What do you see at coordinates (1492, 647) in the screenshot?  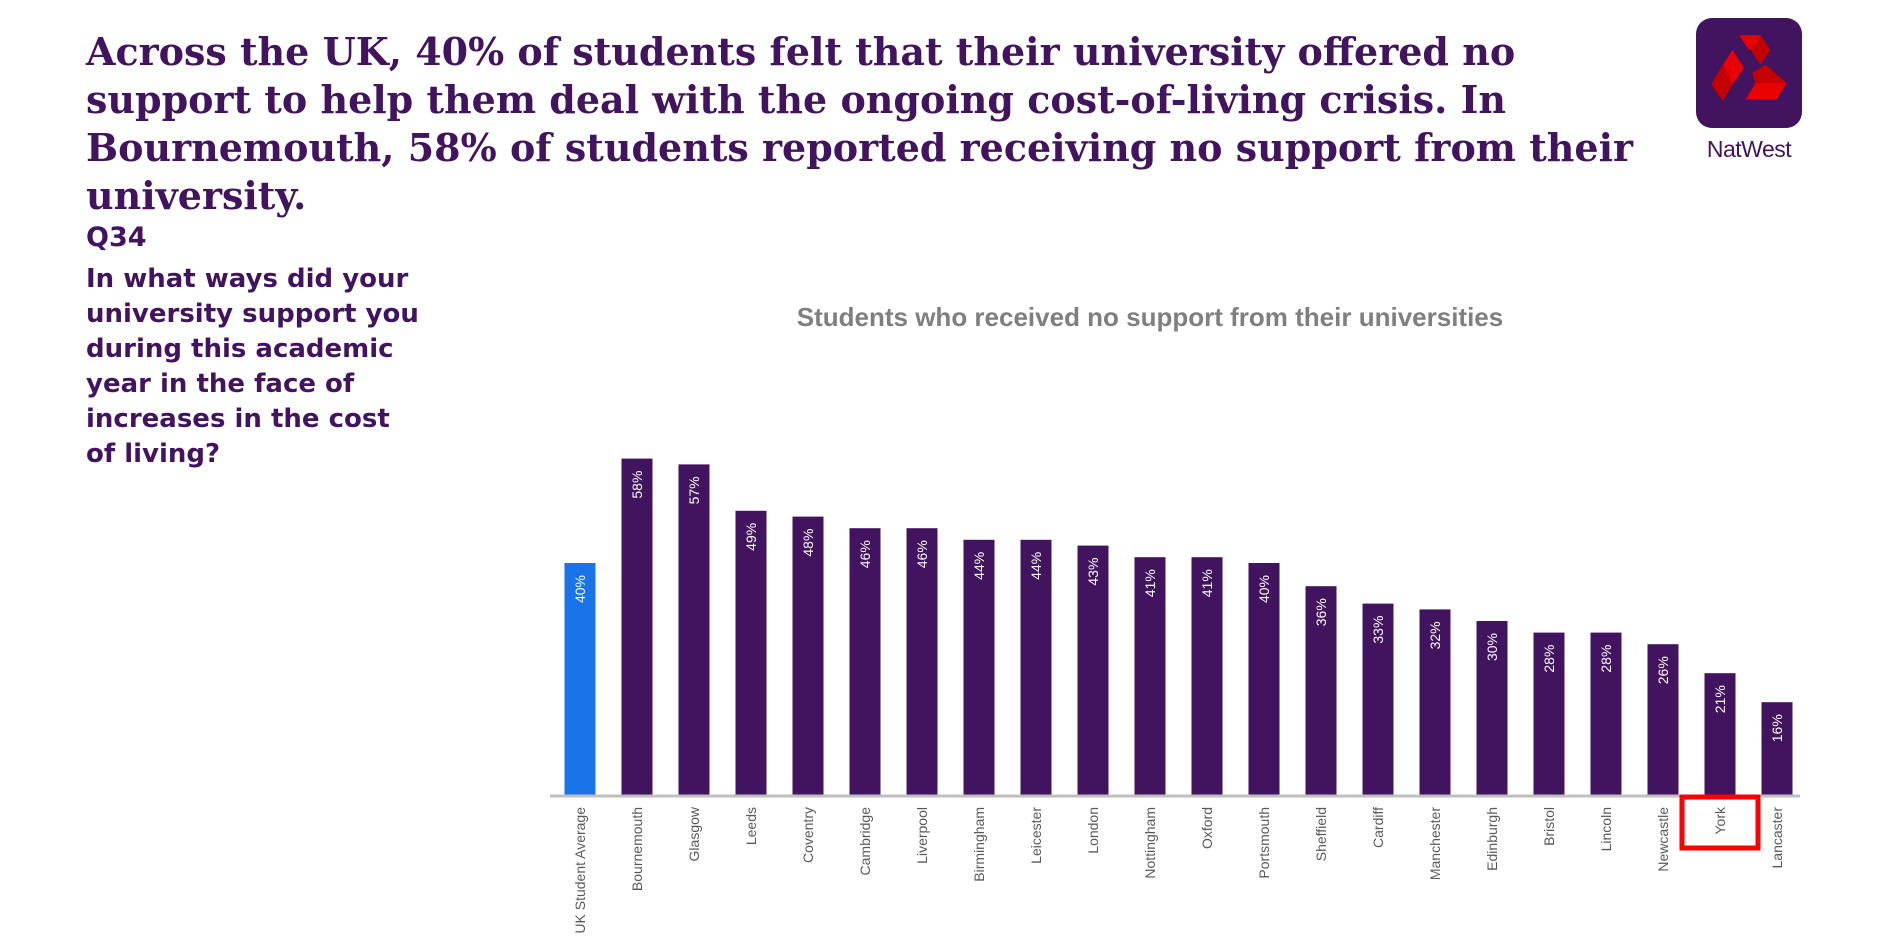 I see `data-label: 30%` at bounding box center [1492, 647].